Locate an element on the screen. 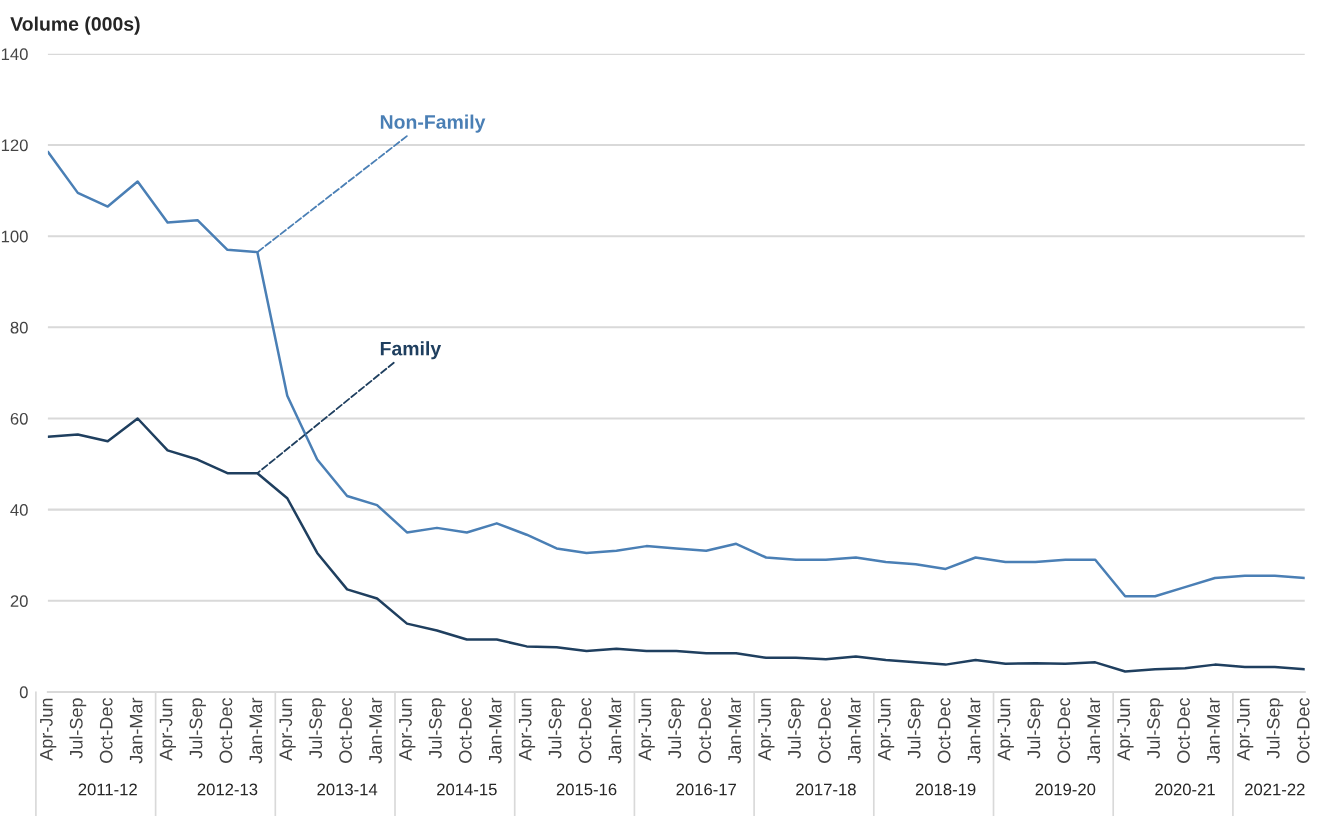 The image size is (1330, 816). text: 2021-22 is located at coordinates (1275, 789).